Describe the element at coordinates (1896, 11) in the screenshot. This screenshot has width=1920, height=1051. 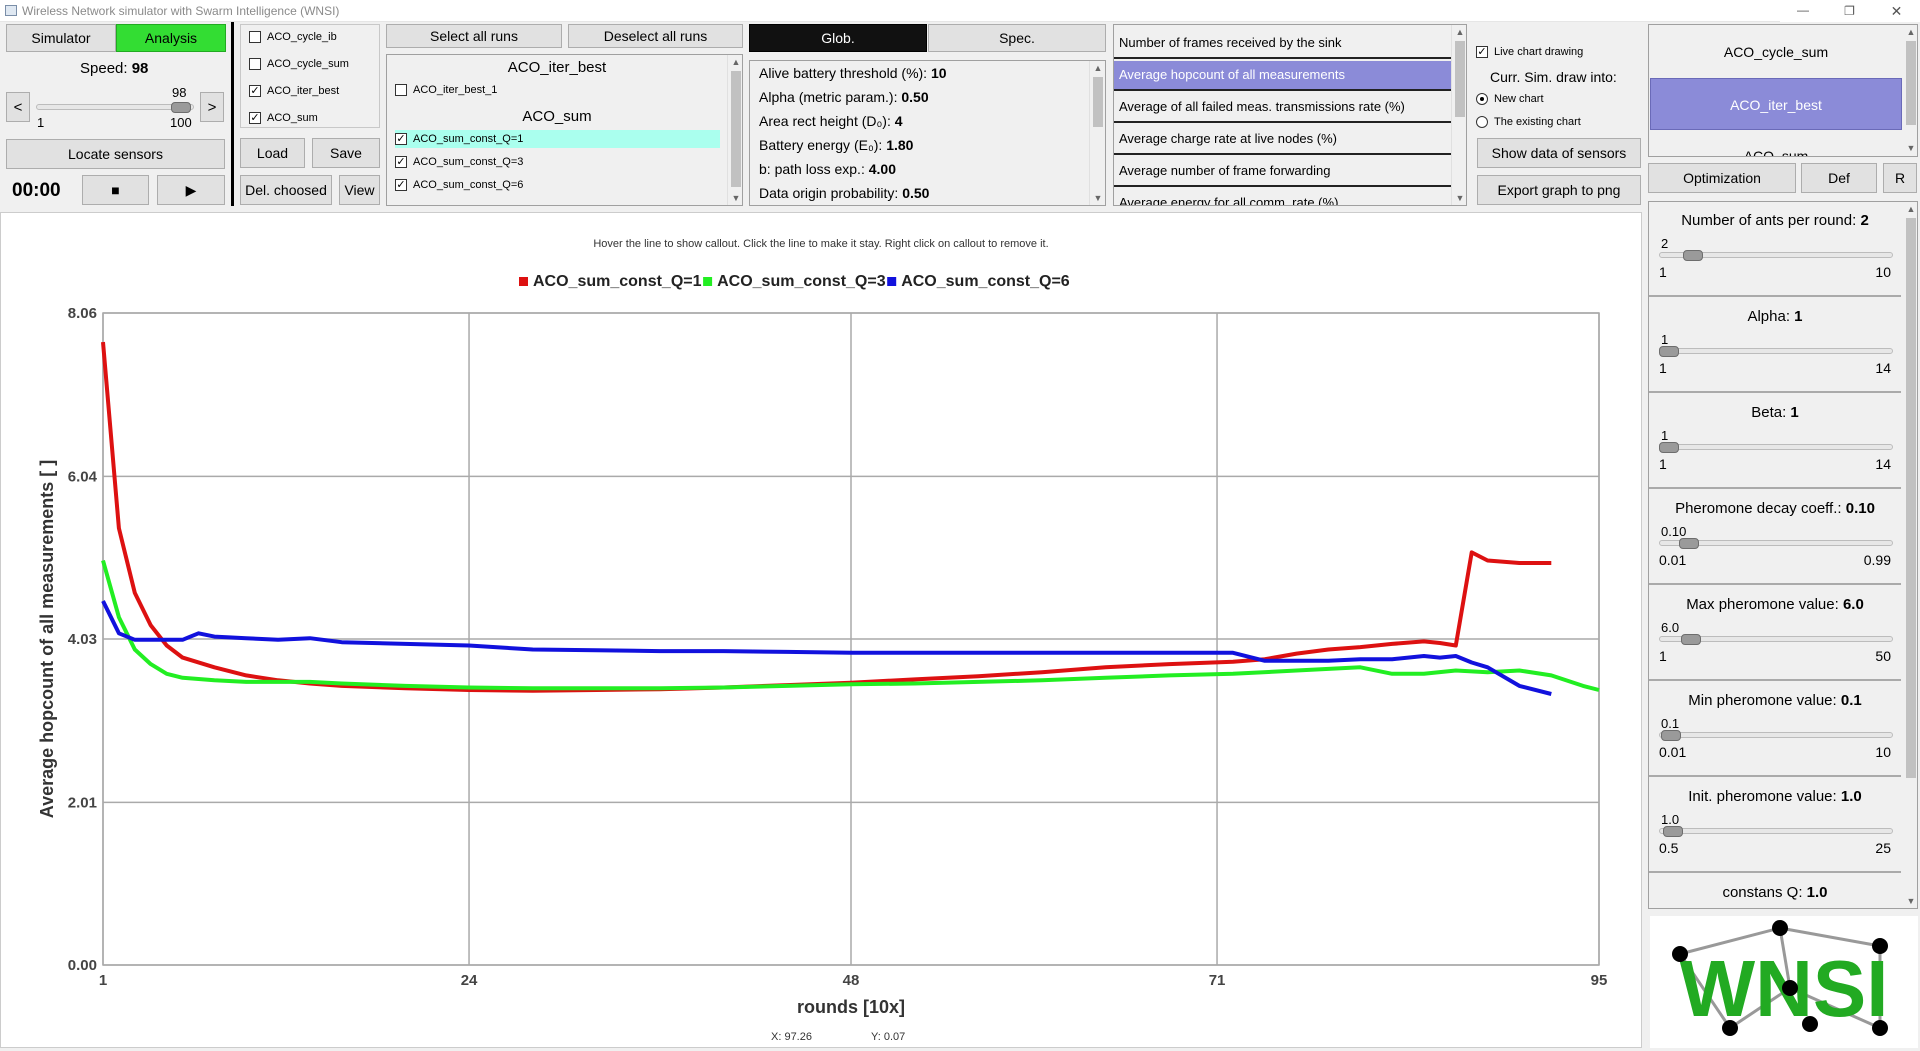
I see `close-icon: ✕` at that location.